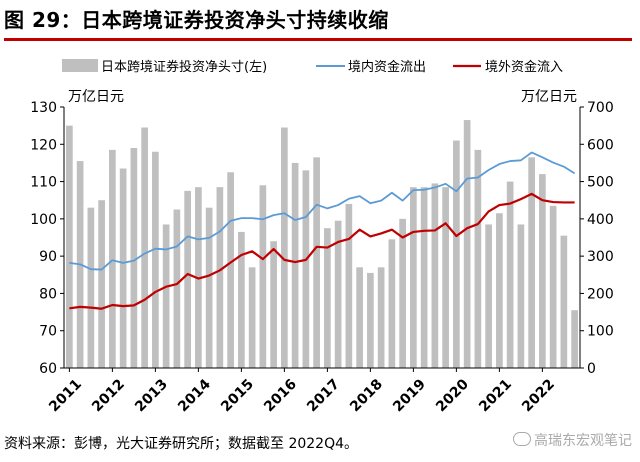 The height and width of the screenshot is (462, 640). I want to click on x-tick-label: 2022, so click(538, 395).